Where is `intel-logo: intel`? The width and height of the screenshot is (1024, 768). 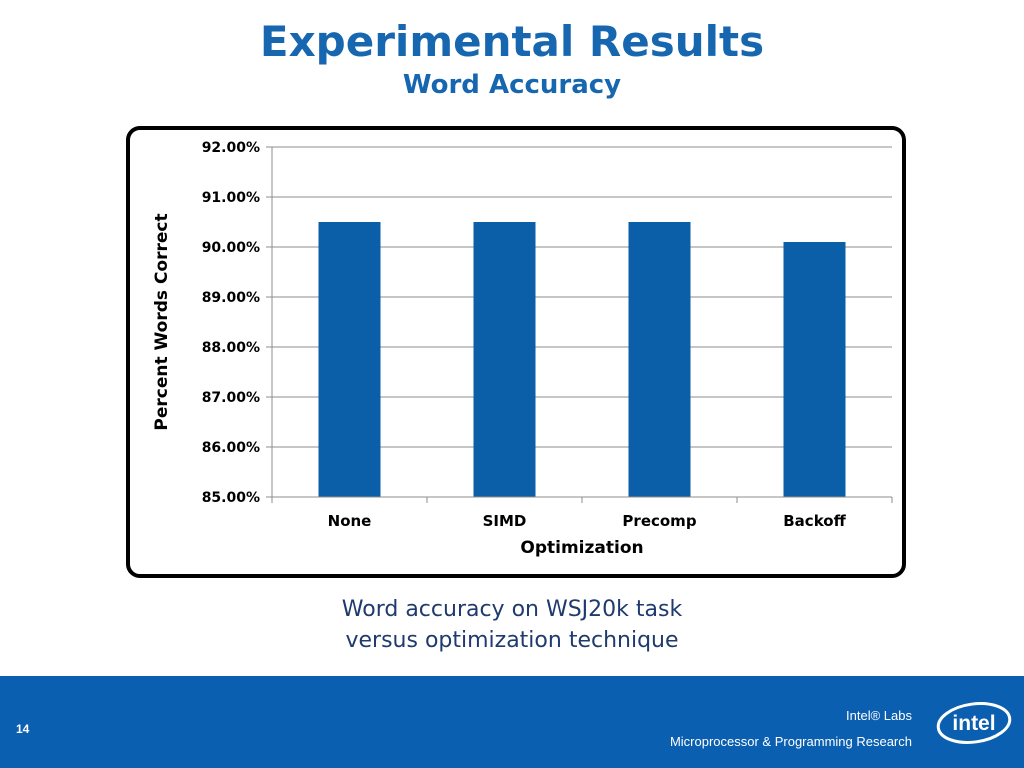
intel-logo: intel is located at coordinates (974, 723).